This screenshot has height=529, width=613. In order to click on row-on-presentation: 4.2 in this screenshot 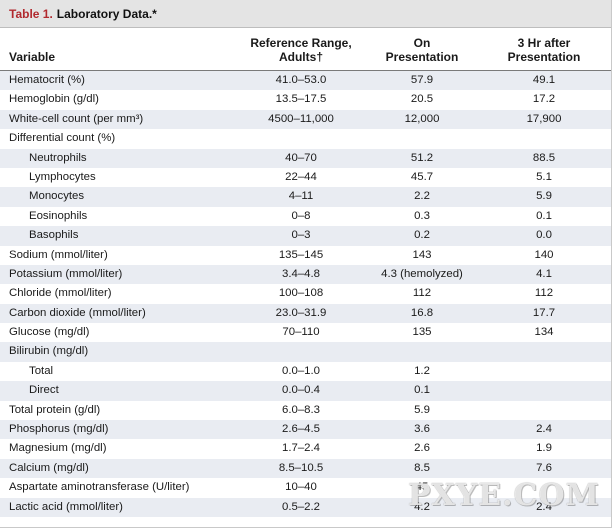, I will do `click(422, 506)`.